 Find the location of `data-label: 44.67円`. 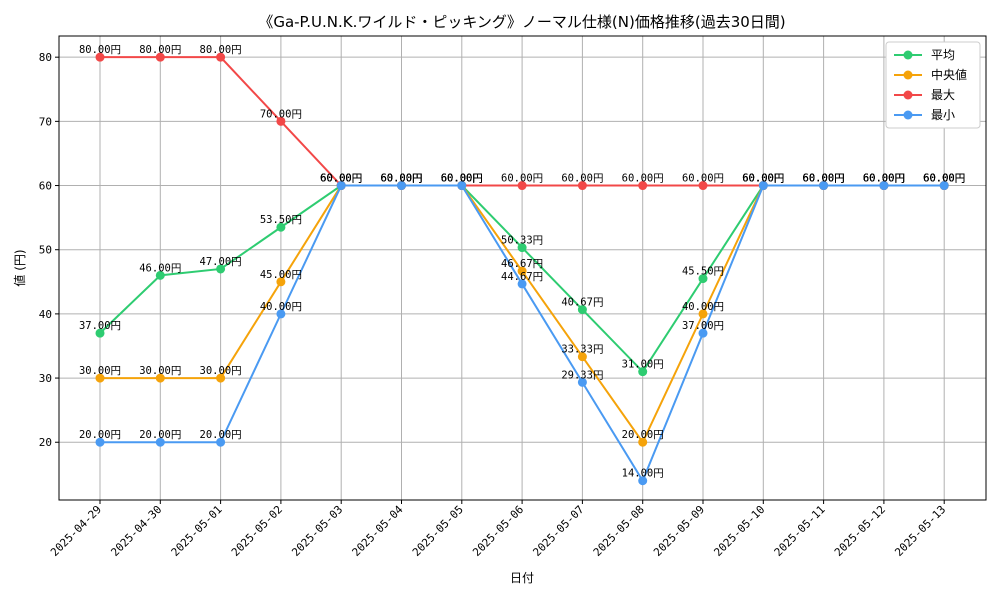

data-label: 44.67円 is located at coordinates (522, 277).